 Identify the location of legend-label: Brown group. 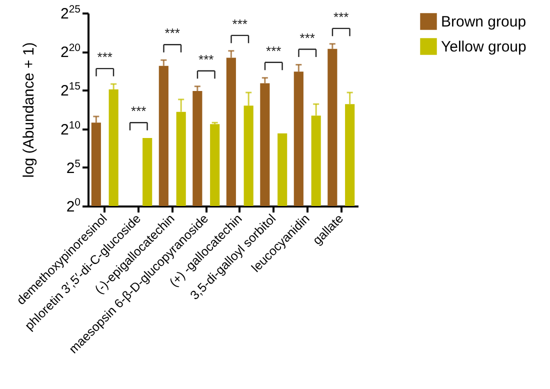
(483, 22).